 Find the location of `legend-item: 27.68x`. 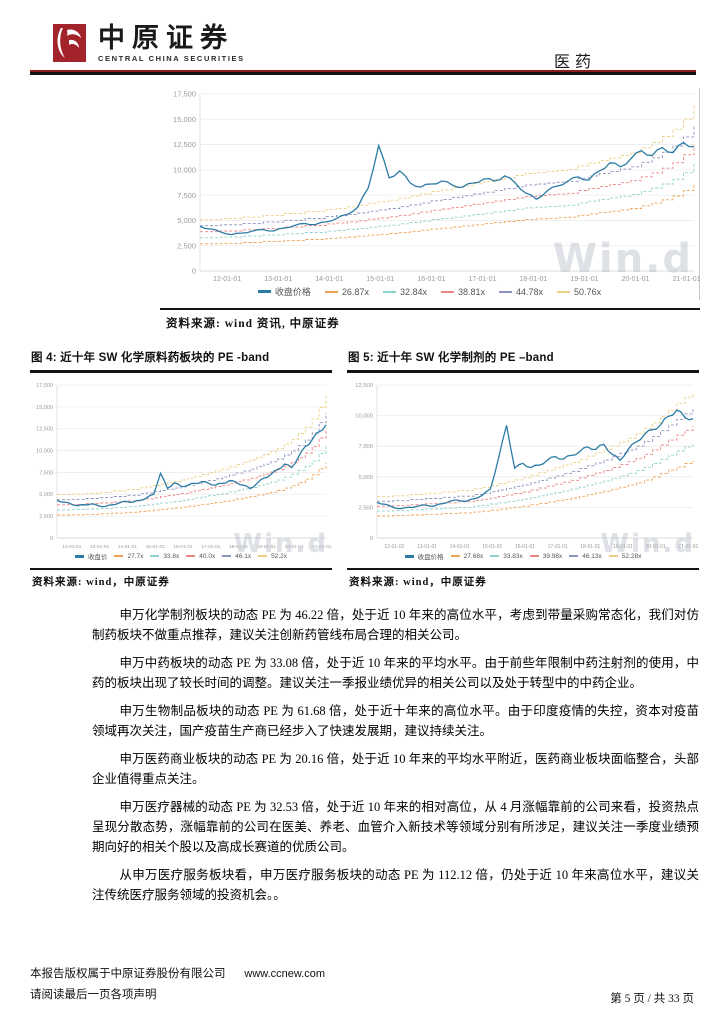

legend-item: 27.68x is located at coordinates (467, 556).